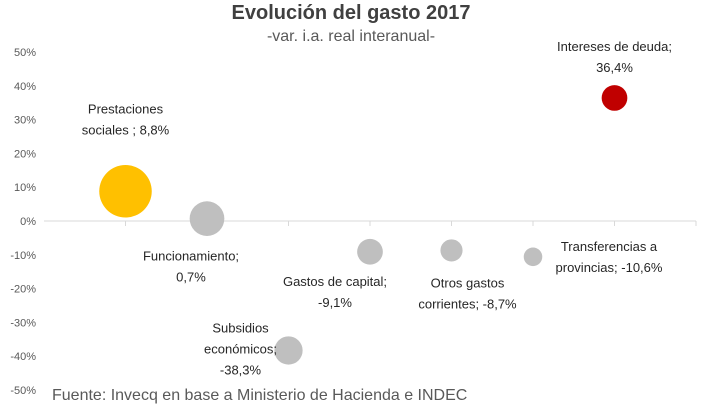 Image resolution: width=702 pixels, height=416 pixels. What do you see at coordinates (23, 391) in the screenshot?
I see `y-tick-label: -50%` at bounding box center [23, 391].